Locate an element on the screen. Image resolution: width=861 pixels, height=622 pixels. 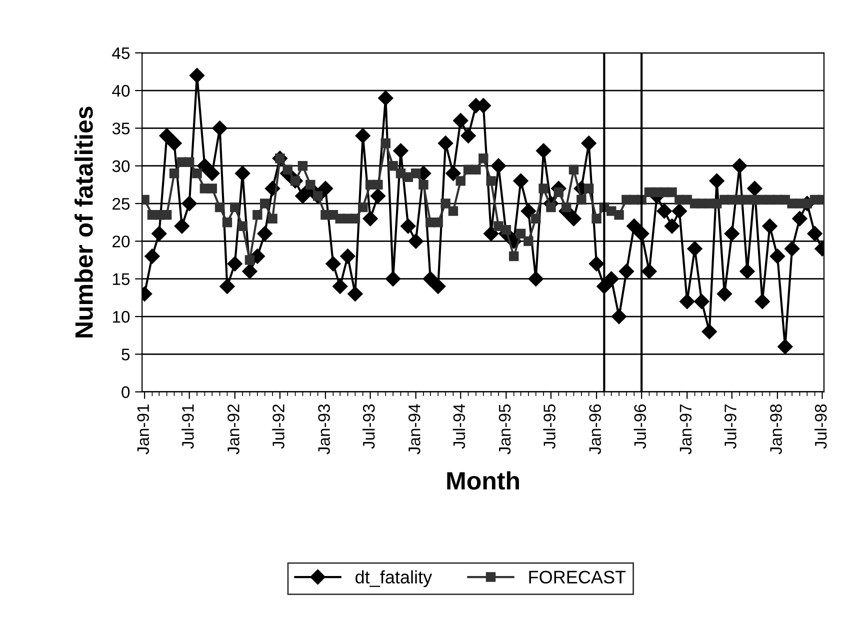
x-tick-label: Jan-93 is located at coordinates (324, 429).